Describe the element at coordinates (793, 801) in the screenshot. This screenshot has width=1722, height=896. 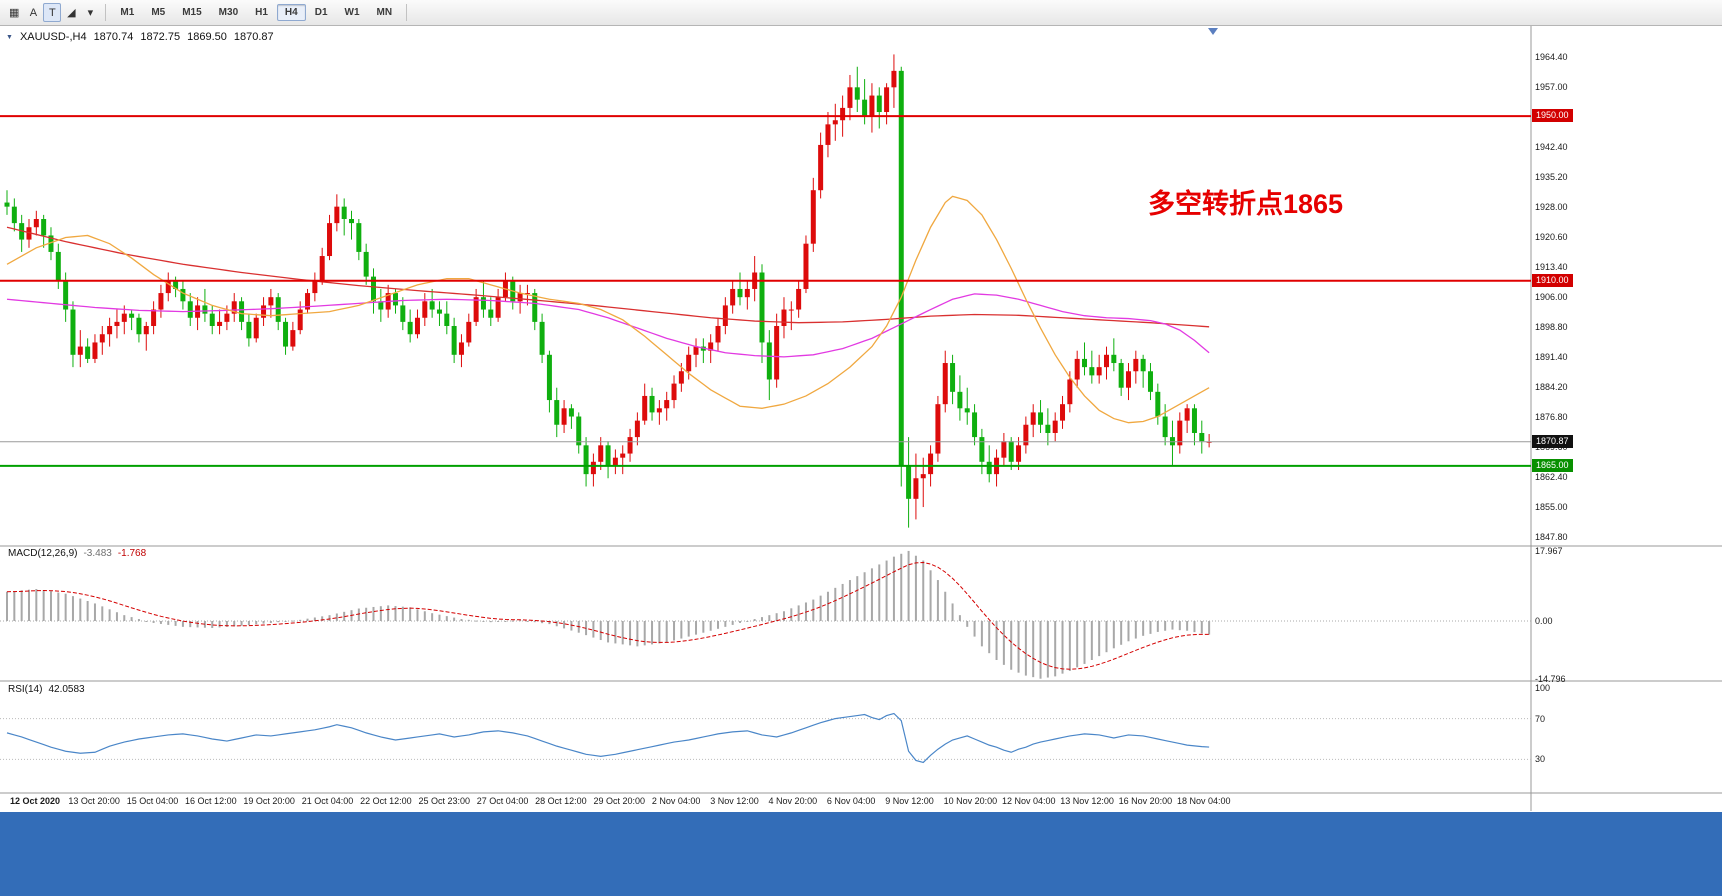
I see `x-axis-label: 4 Nov 20:00` at that location.